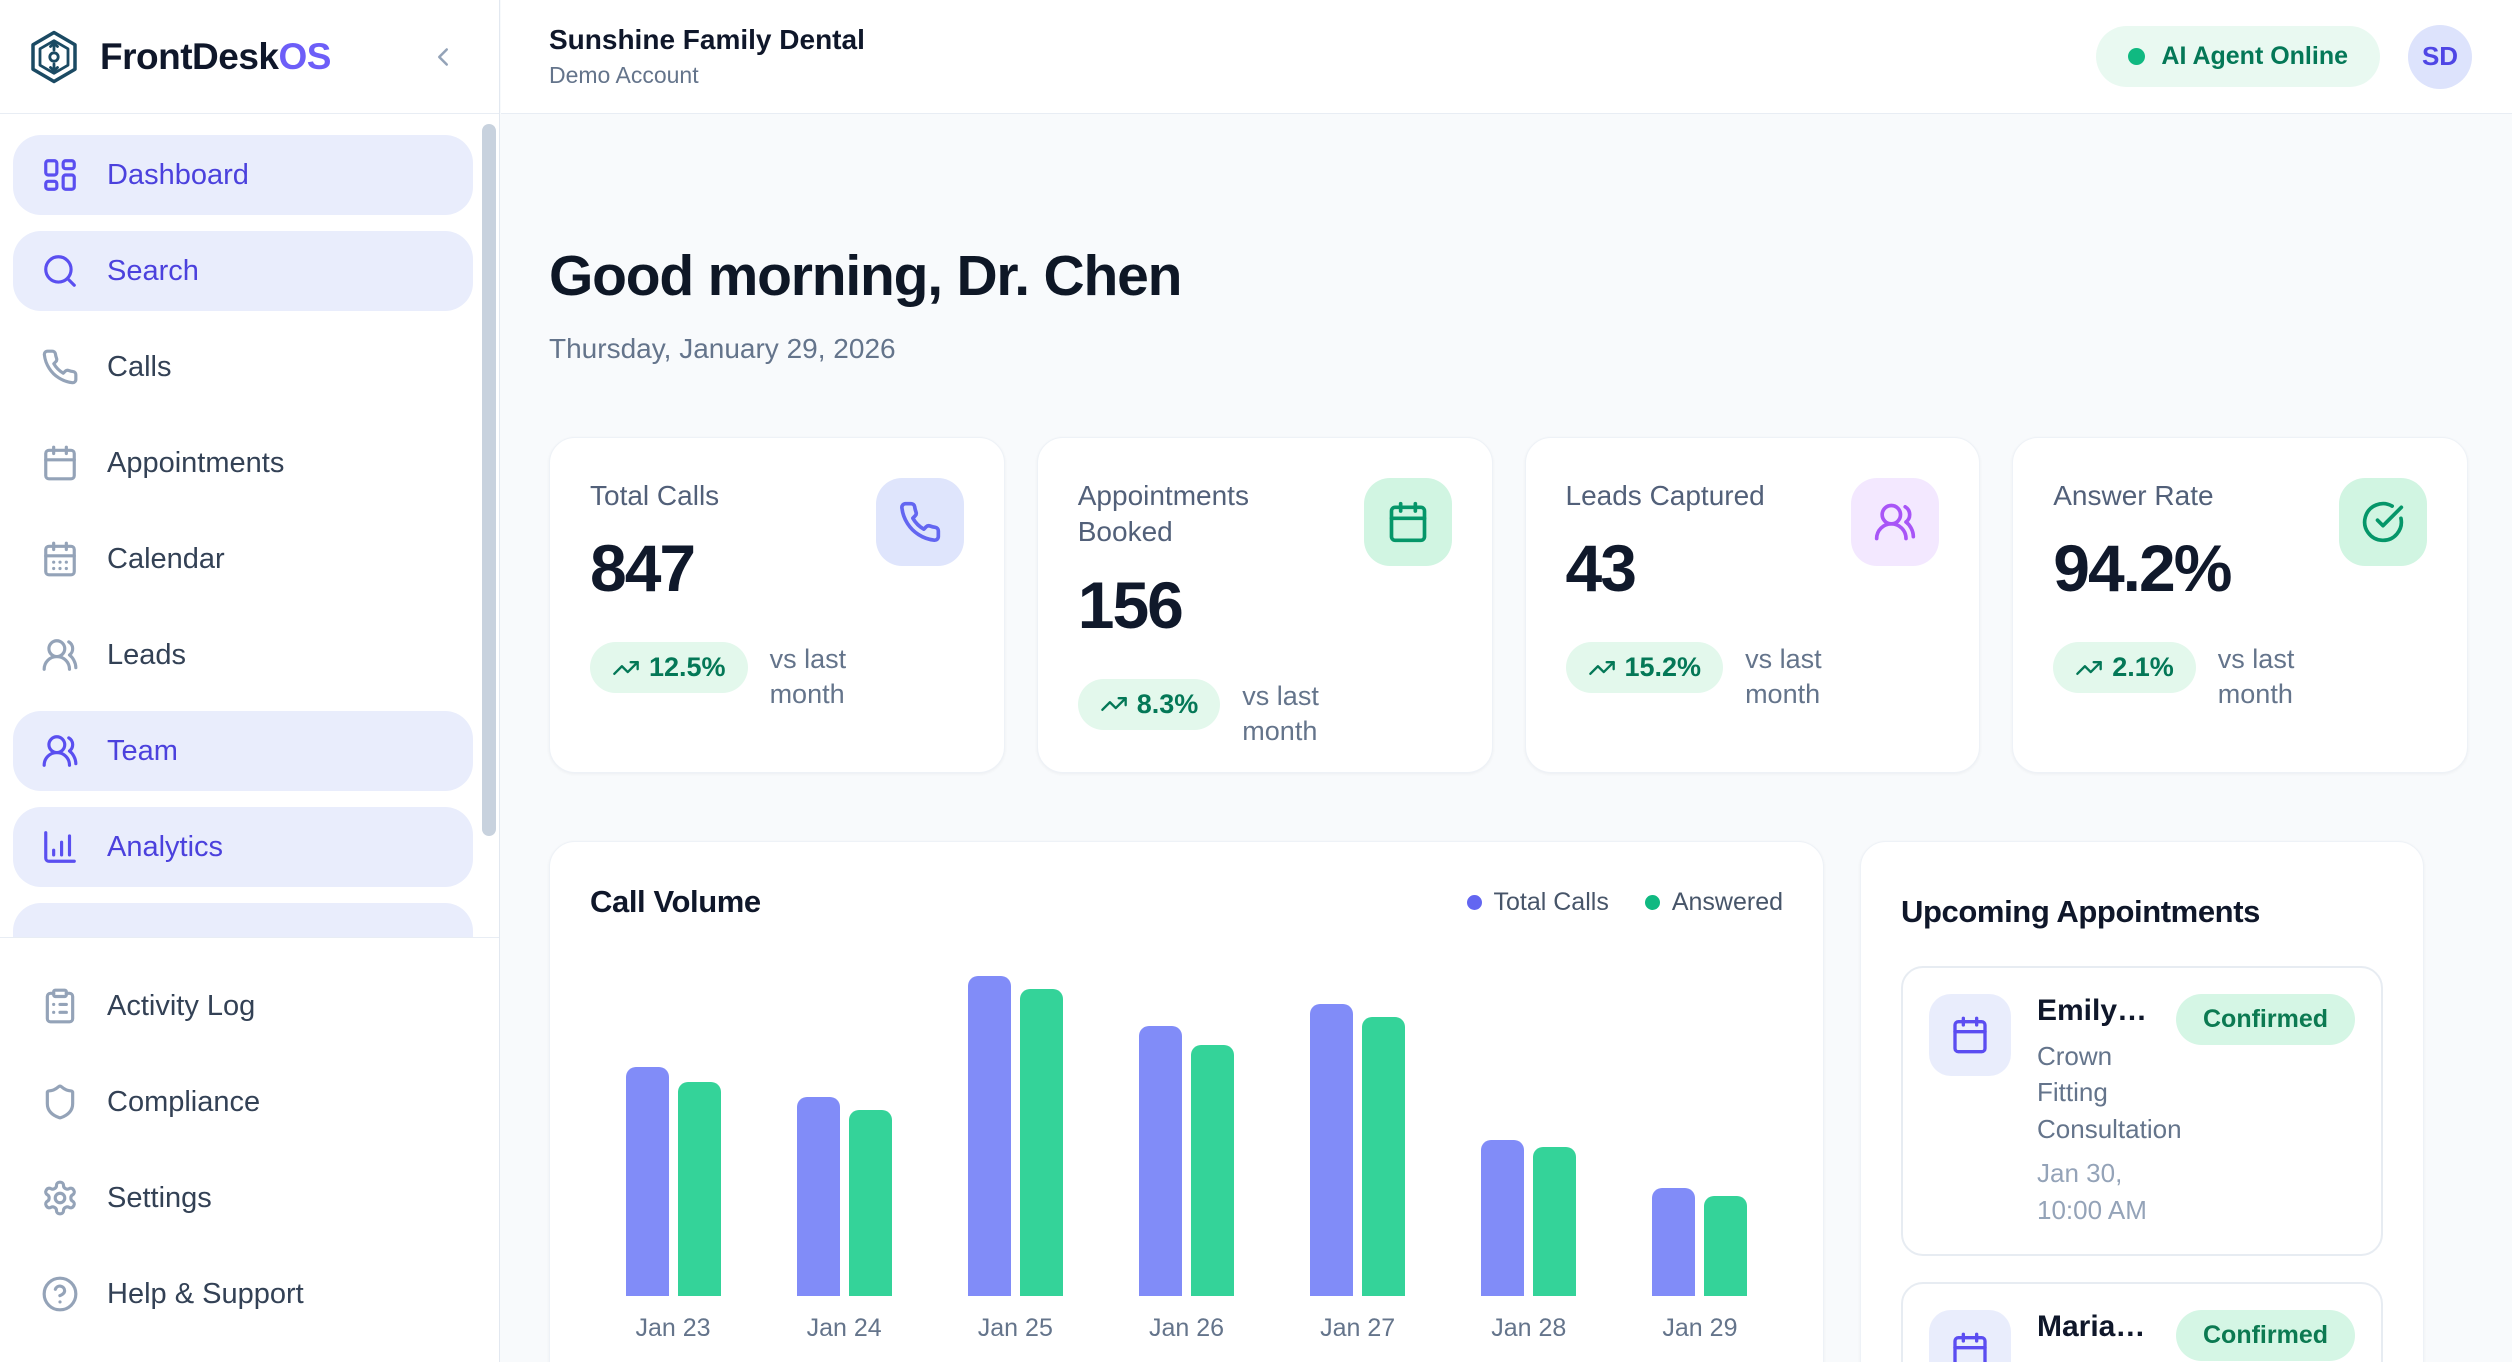 Image resolution: width=2512 pixels, height=1362 pixels. Describe the element at coordinates (1149, 704) in the screenshot. I see `delta-badge: 8.3%` at that location.